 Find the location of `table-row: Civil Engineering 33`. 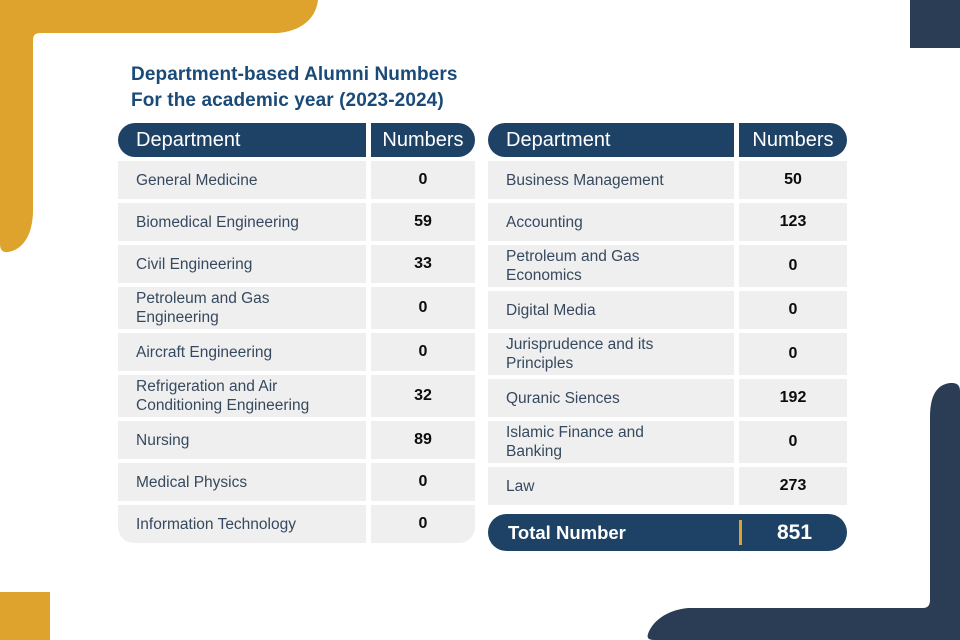

table-row: Civil Engineering 33 is located at coordinates (296, 264).